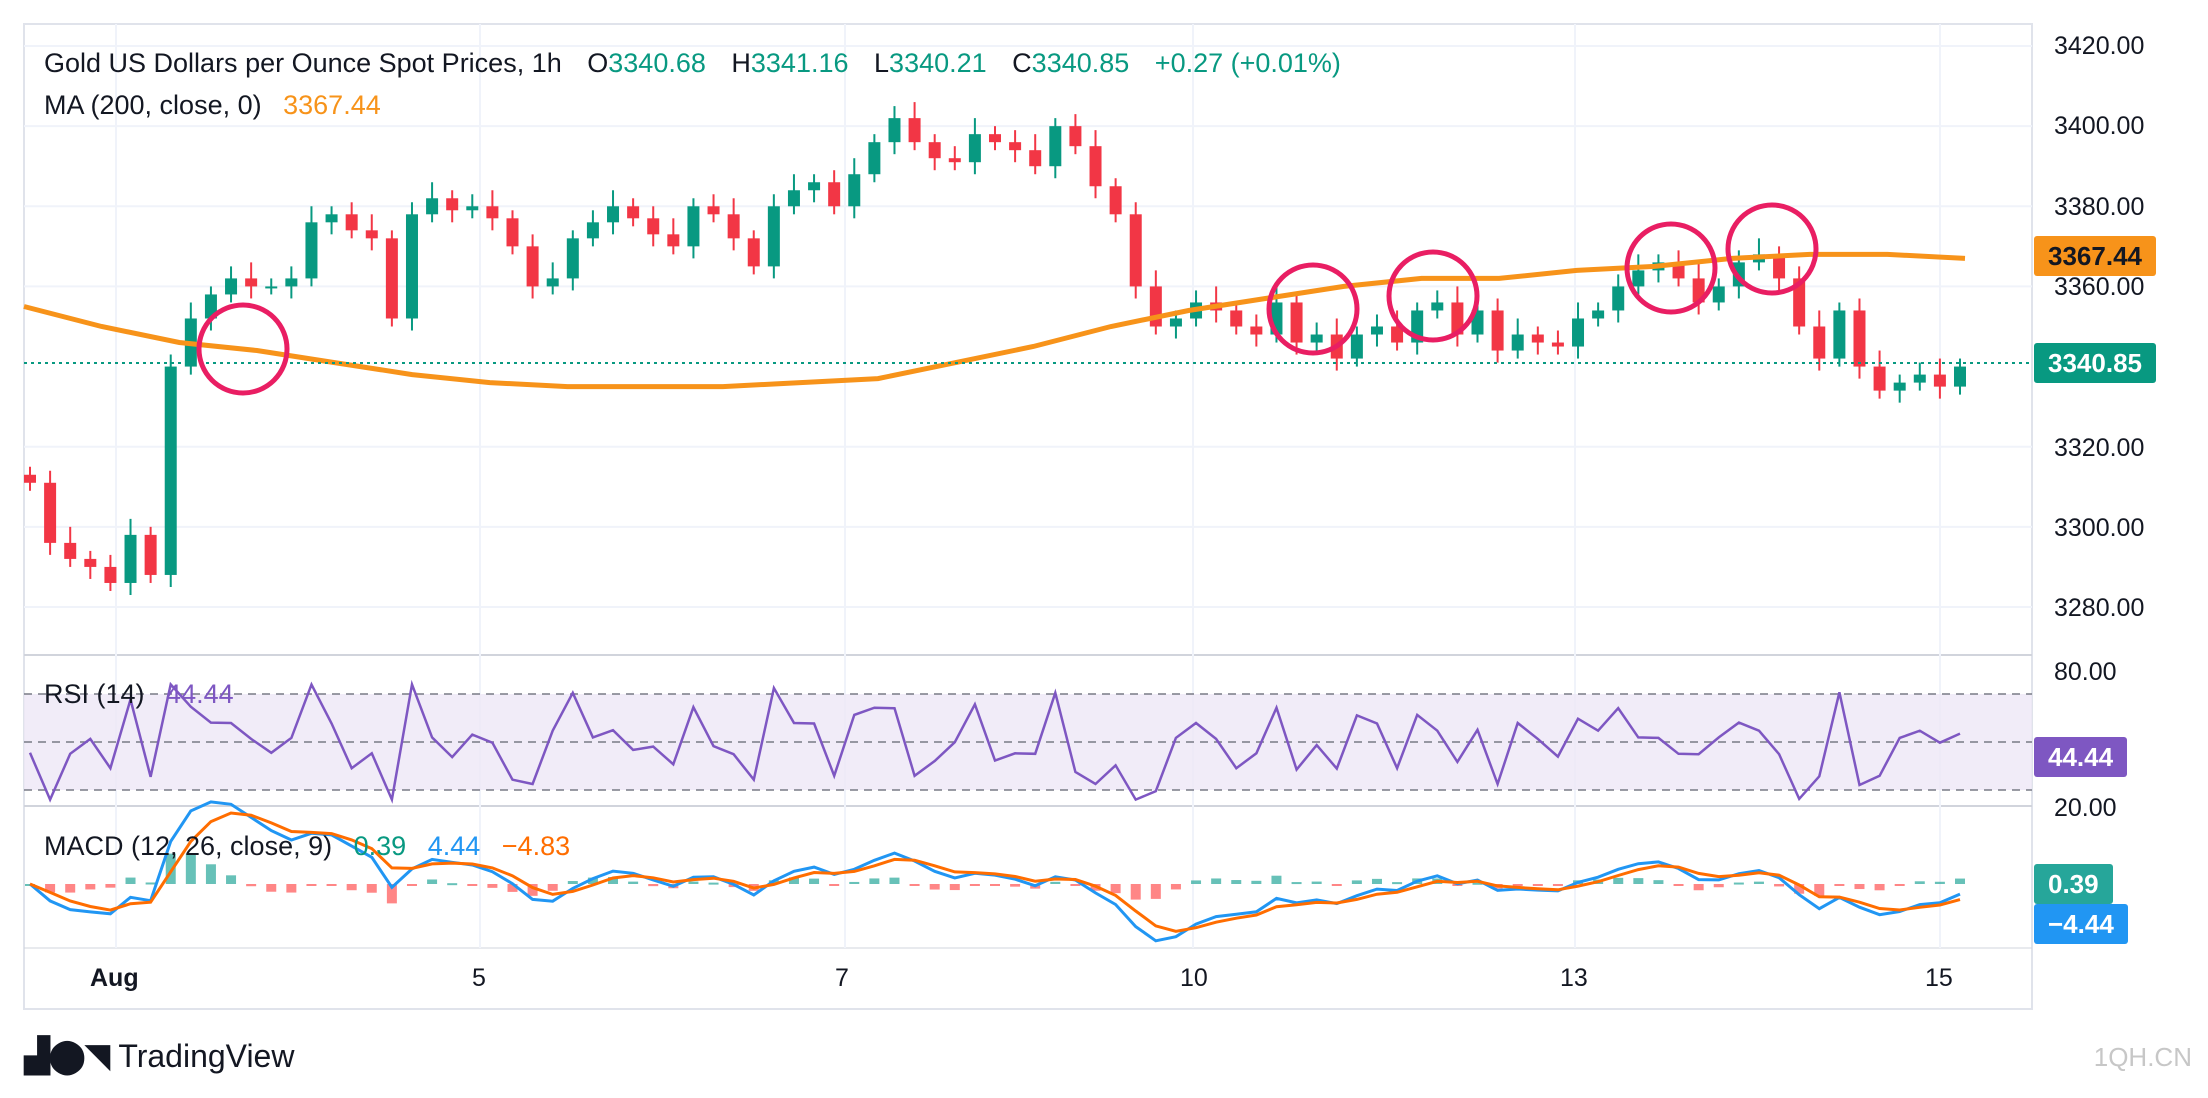  Describe the element at coordinates (2099, 126) in the screenshot. I see `price-tick: 3400.00` at that location.